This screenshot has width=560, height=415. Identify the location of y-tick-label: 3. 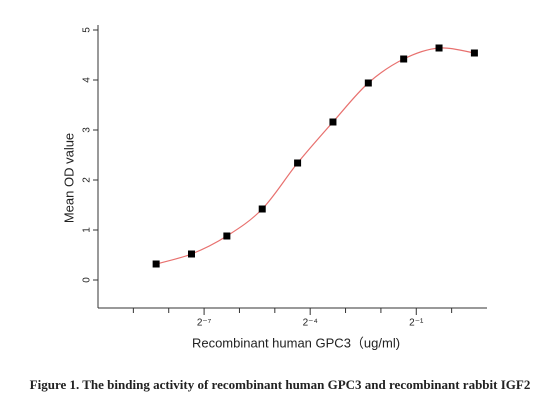
(87, 130).